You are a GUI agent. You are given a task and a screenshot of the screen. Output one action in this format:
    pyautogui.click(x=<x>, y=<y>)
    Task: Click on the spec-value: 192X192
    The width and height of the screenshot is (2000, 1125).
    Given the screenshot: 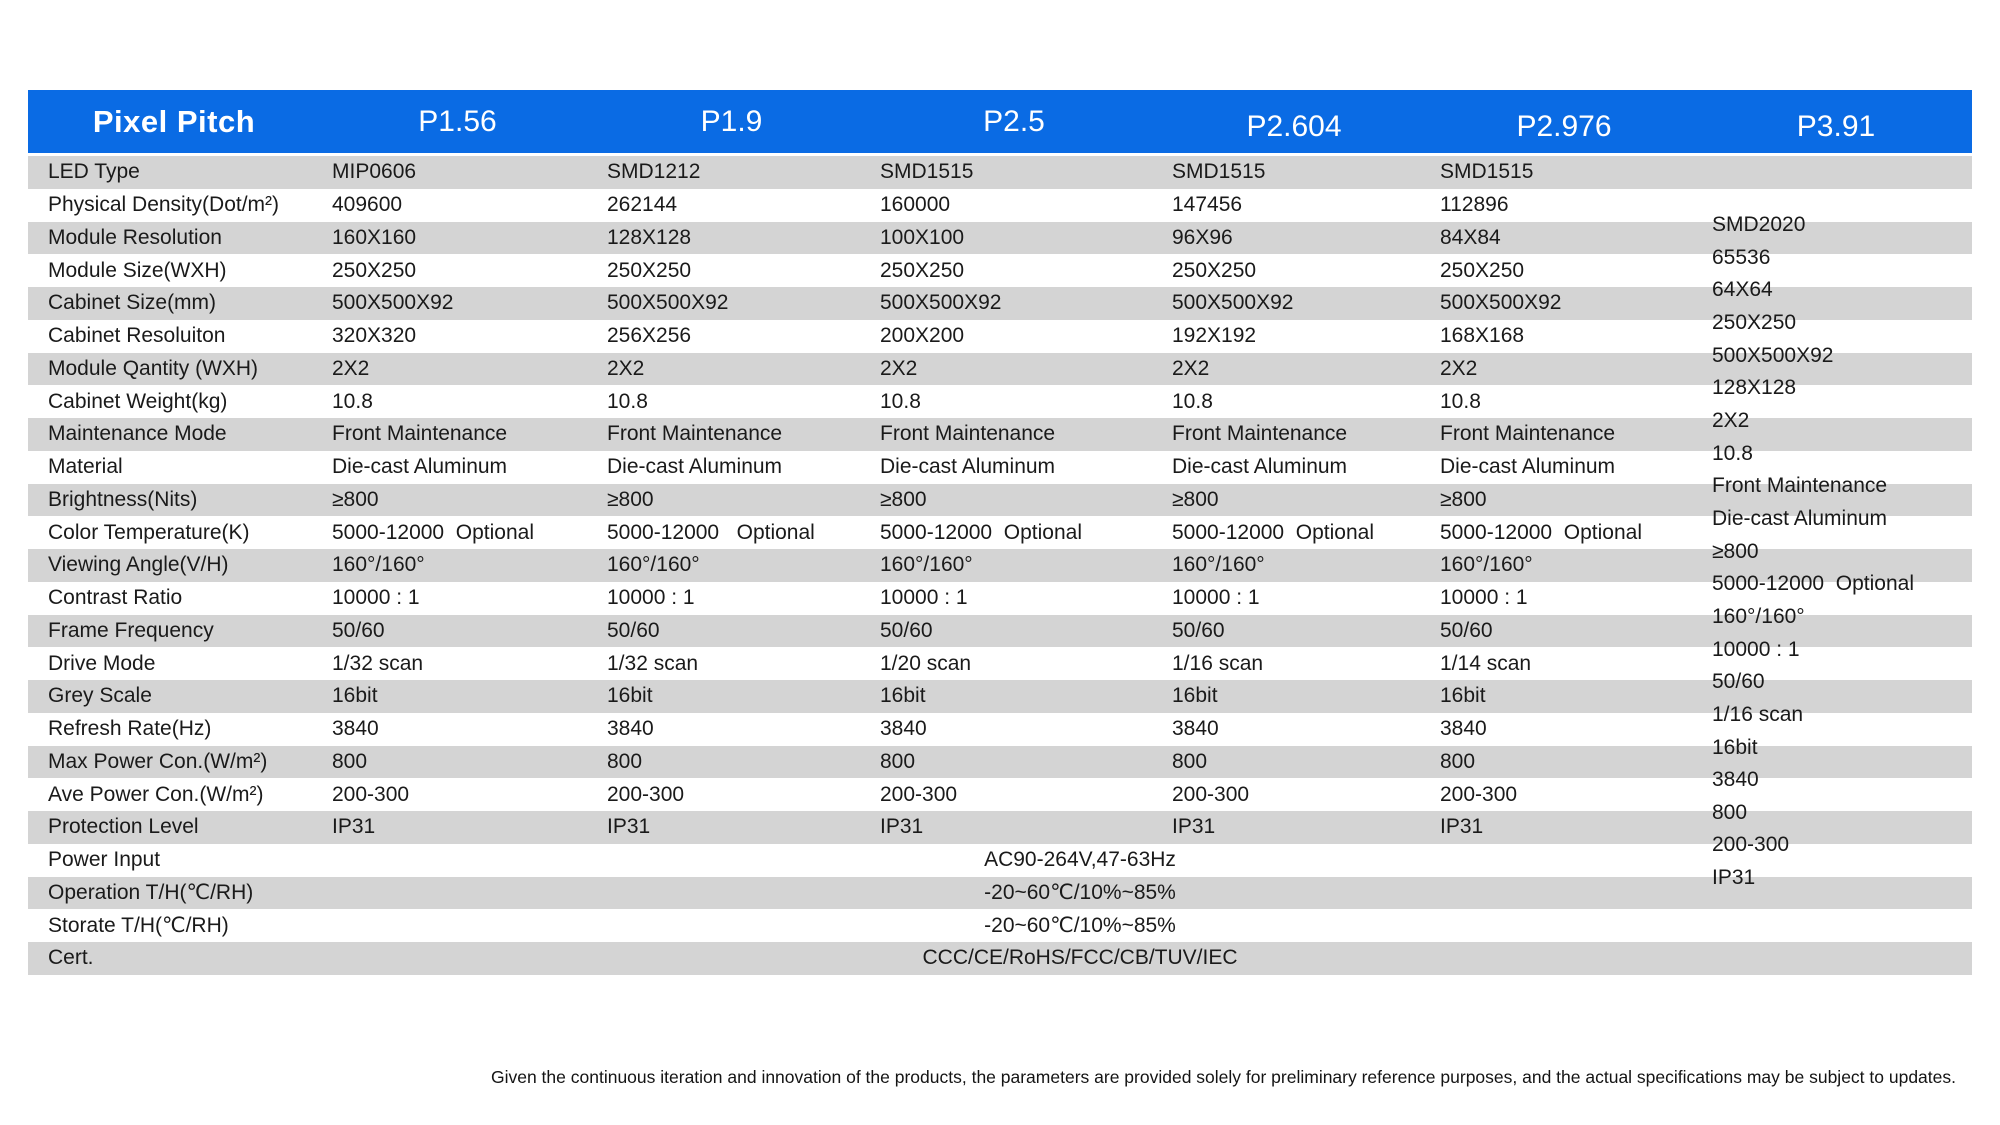 What is the action you would take?
    pyautogui.click(x=1214, y=336)
    